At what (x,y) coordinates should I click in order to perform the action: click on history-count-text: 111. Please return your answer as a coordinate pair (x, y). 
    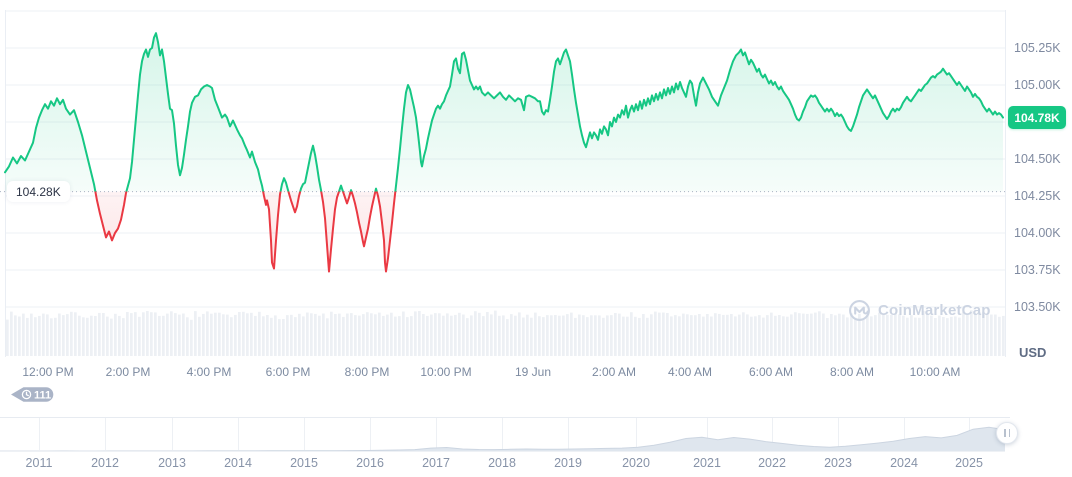
    Looking at the image, I should click on (42, 396).